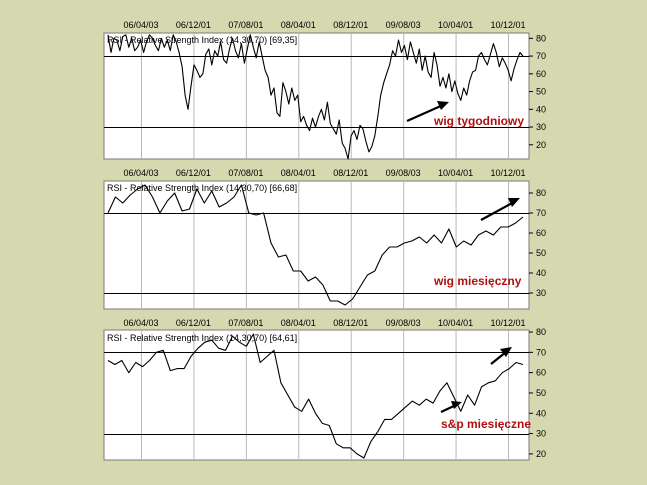  What do you see at coordinates (486, 424) in the screenshot?
I see `chart-annotation: s&p miesięczne` at bounding box center [486, 424].